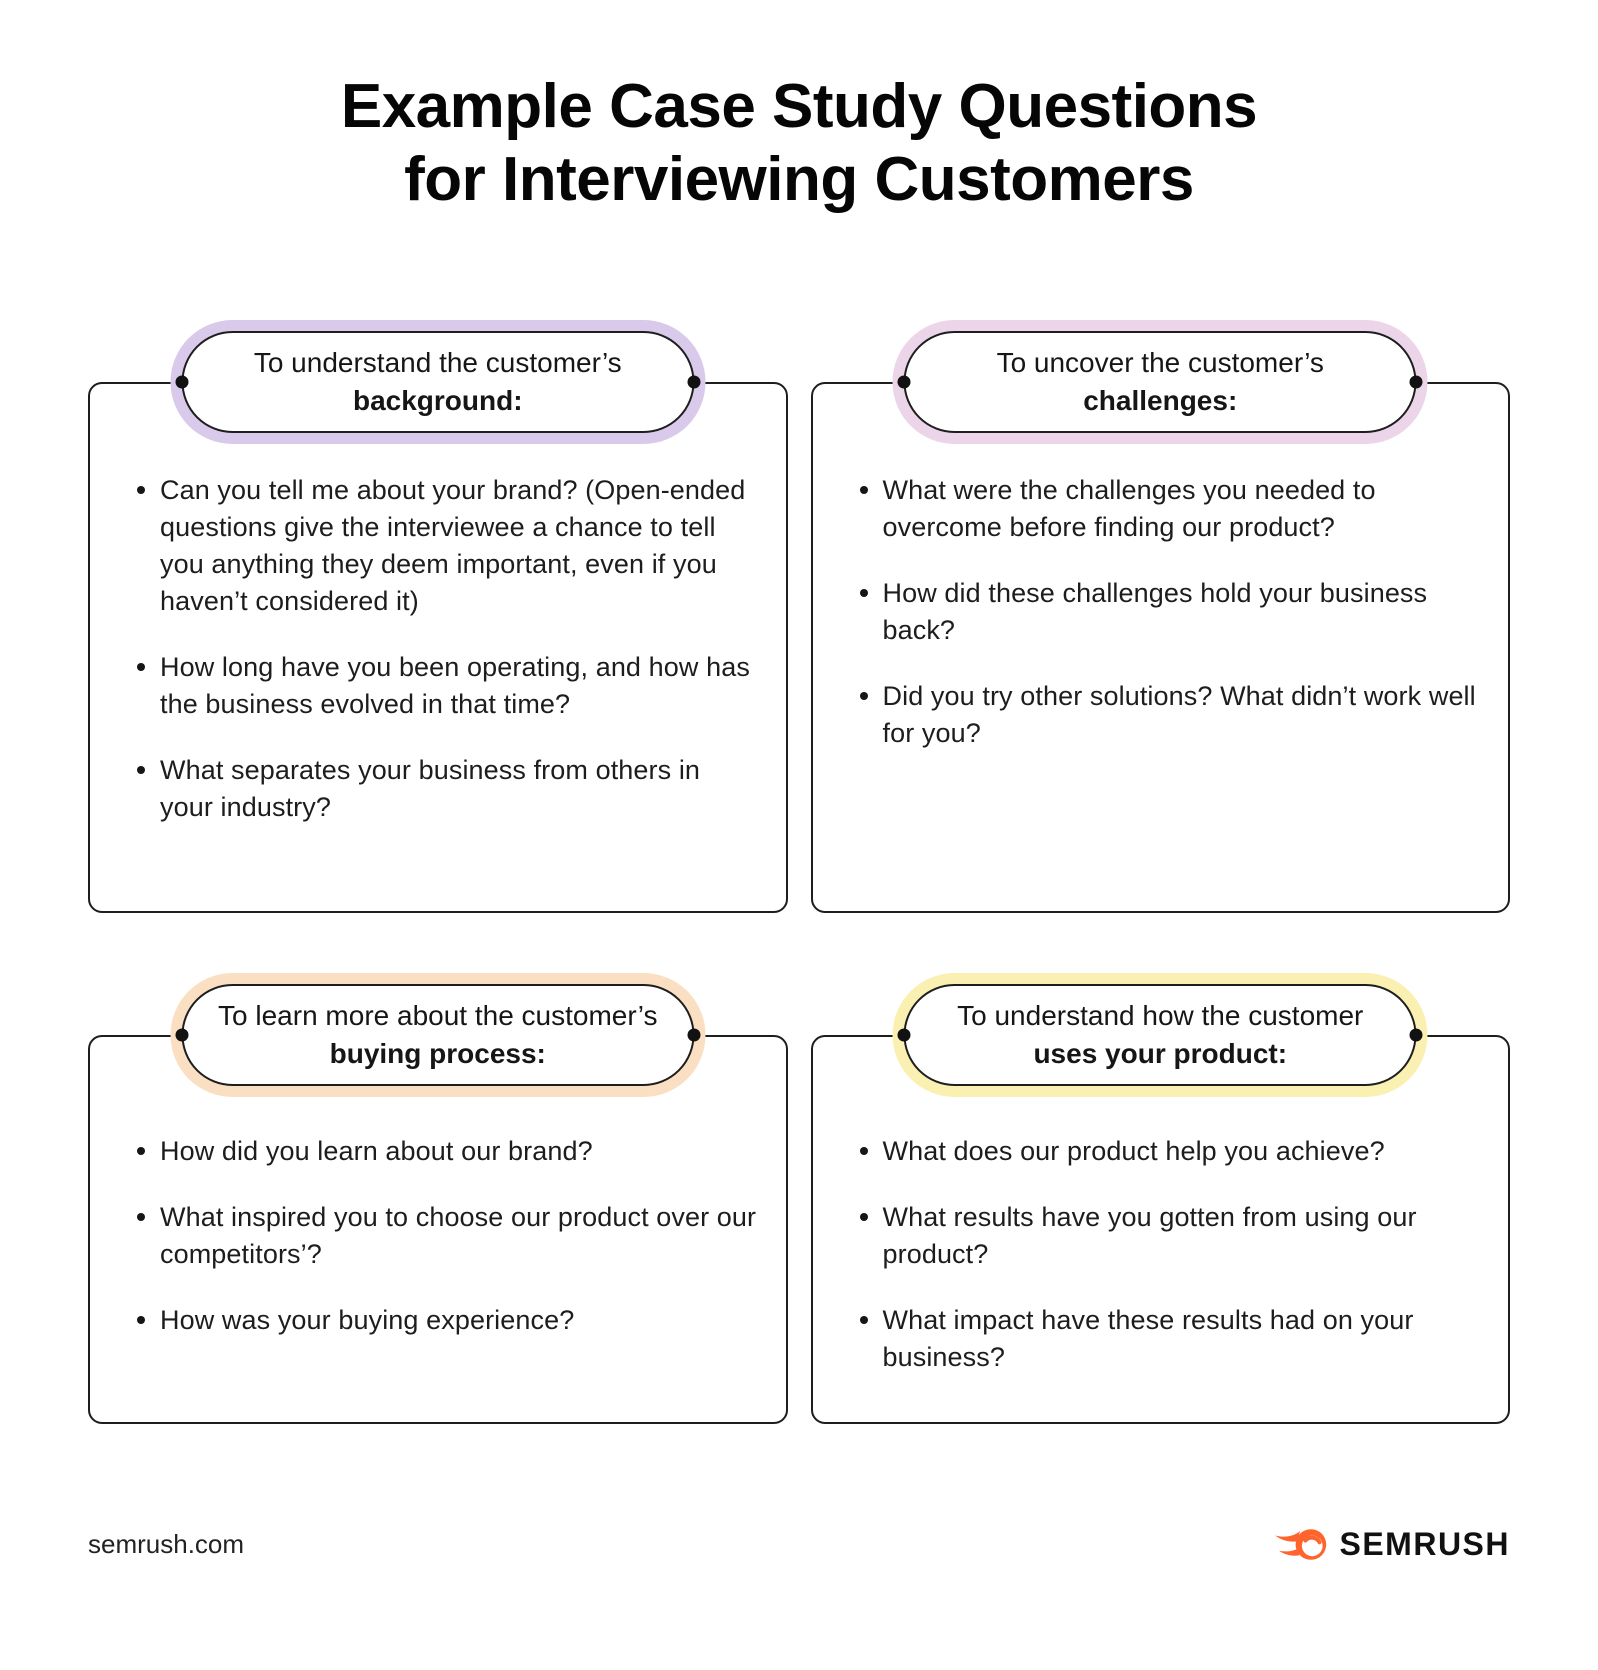  Describe the element at coordinates (799, 179) in the screenshot. I see `page-title-line2: for Interviewing Customers` at that location.